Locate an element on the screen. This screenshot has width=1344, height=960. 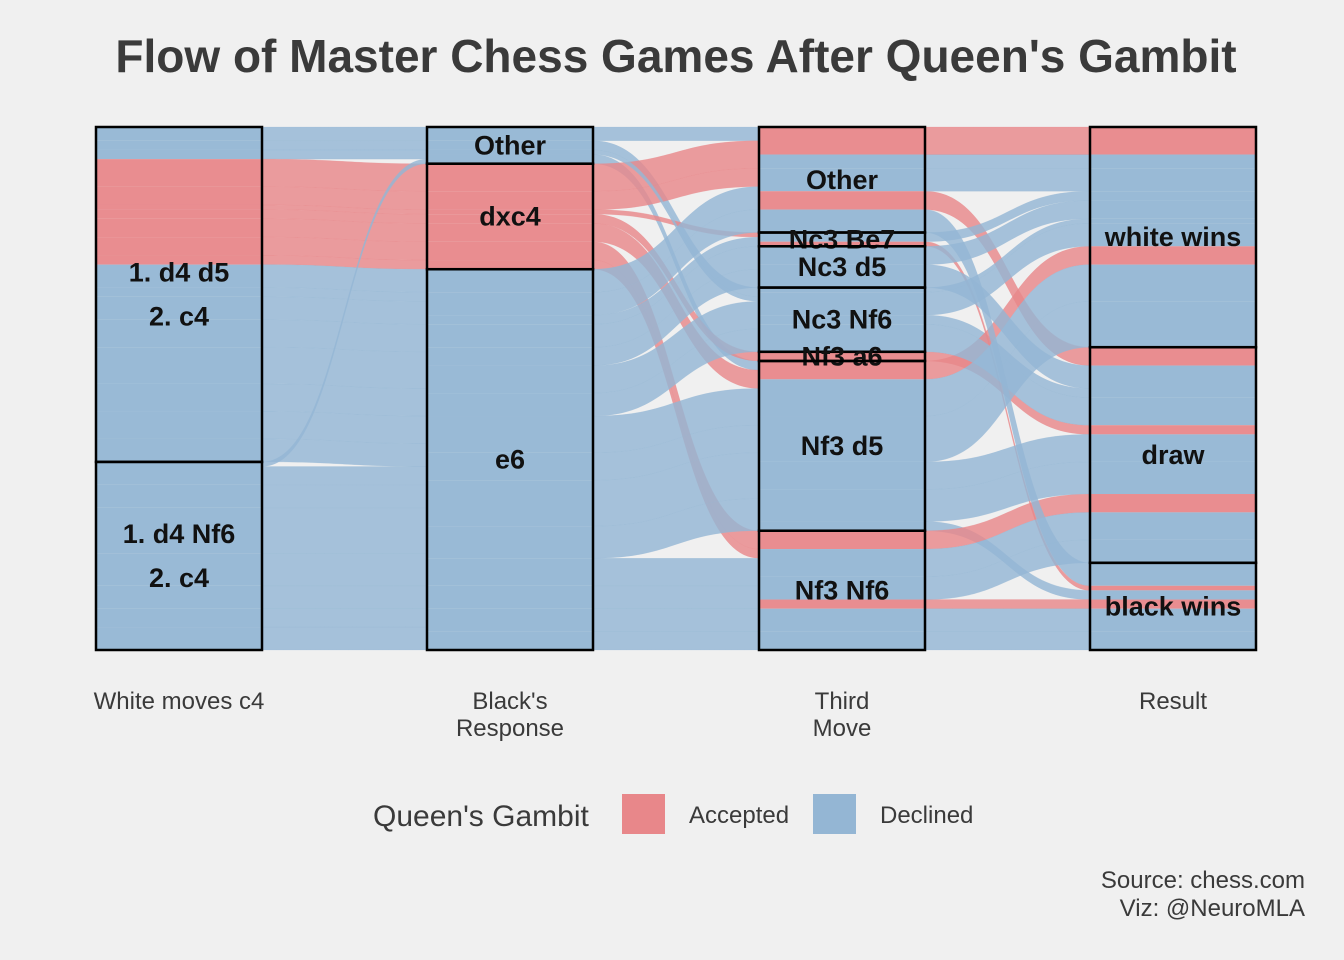
stratum-black-response-other: Other is located at coordinates (510, 145).